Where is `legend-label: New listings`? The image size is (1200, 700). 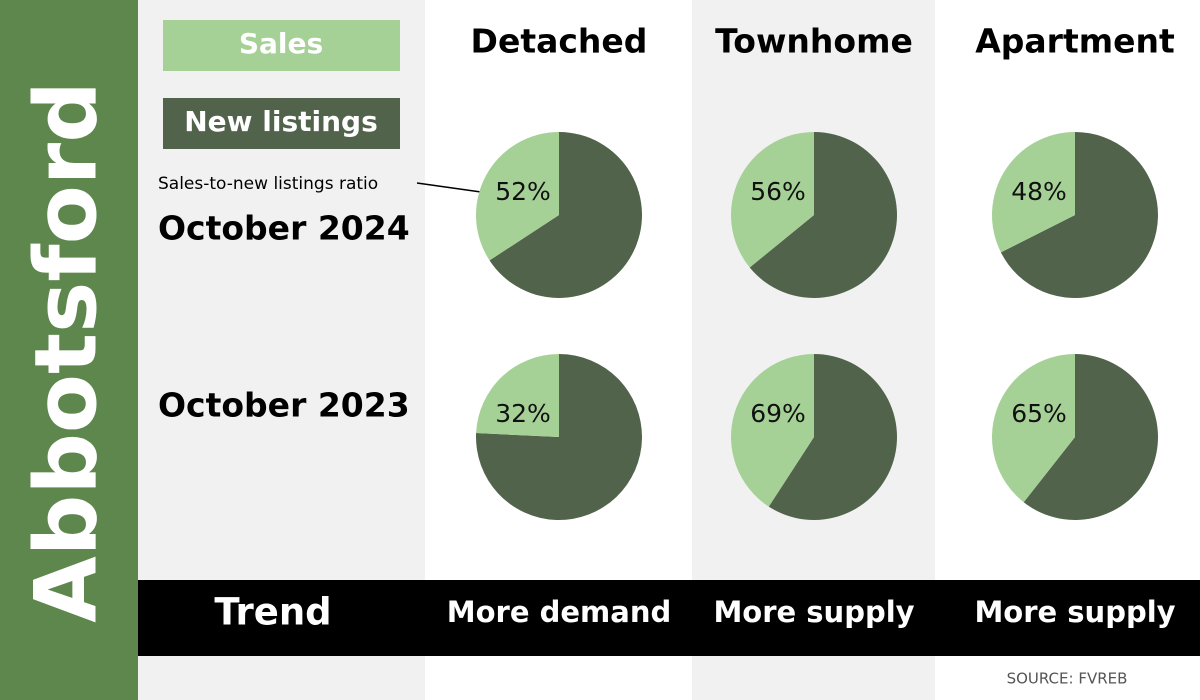
legend-label: New listings is located at coordinates (281, 121).